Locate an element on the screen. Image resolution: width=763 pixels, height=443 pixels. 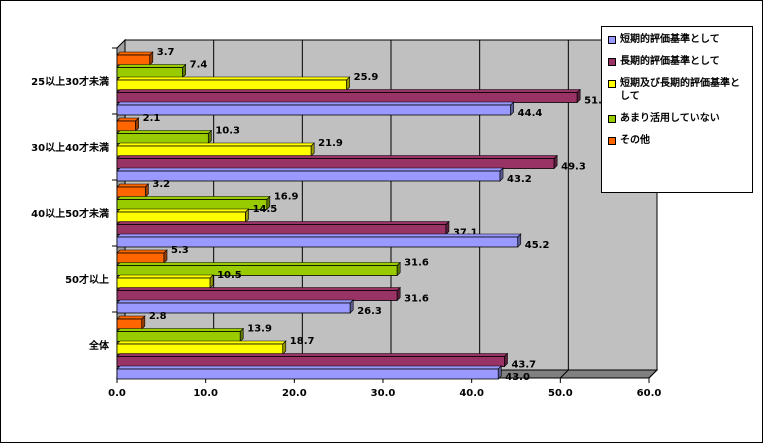
value-label-0-1: 43.2 is located at coordinates (519, 179).